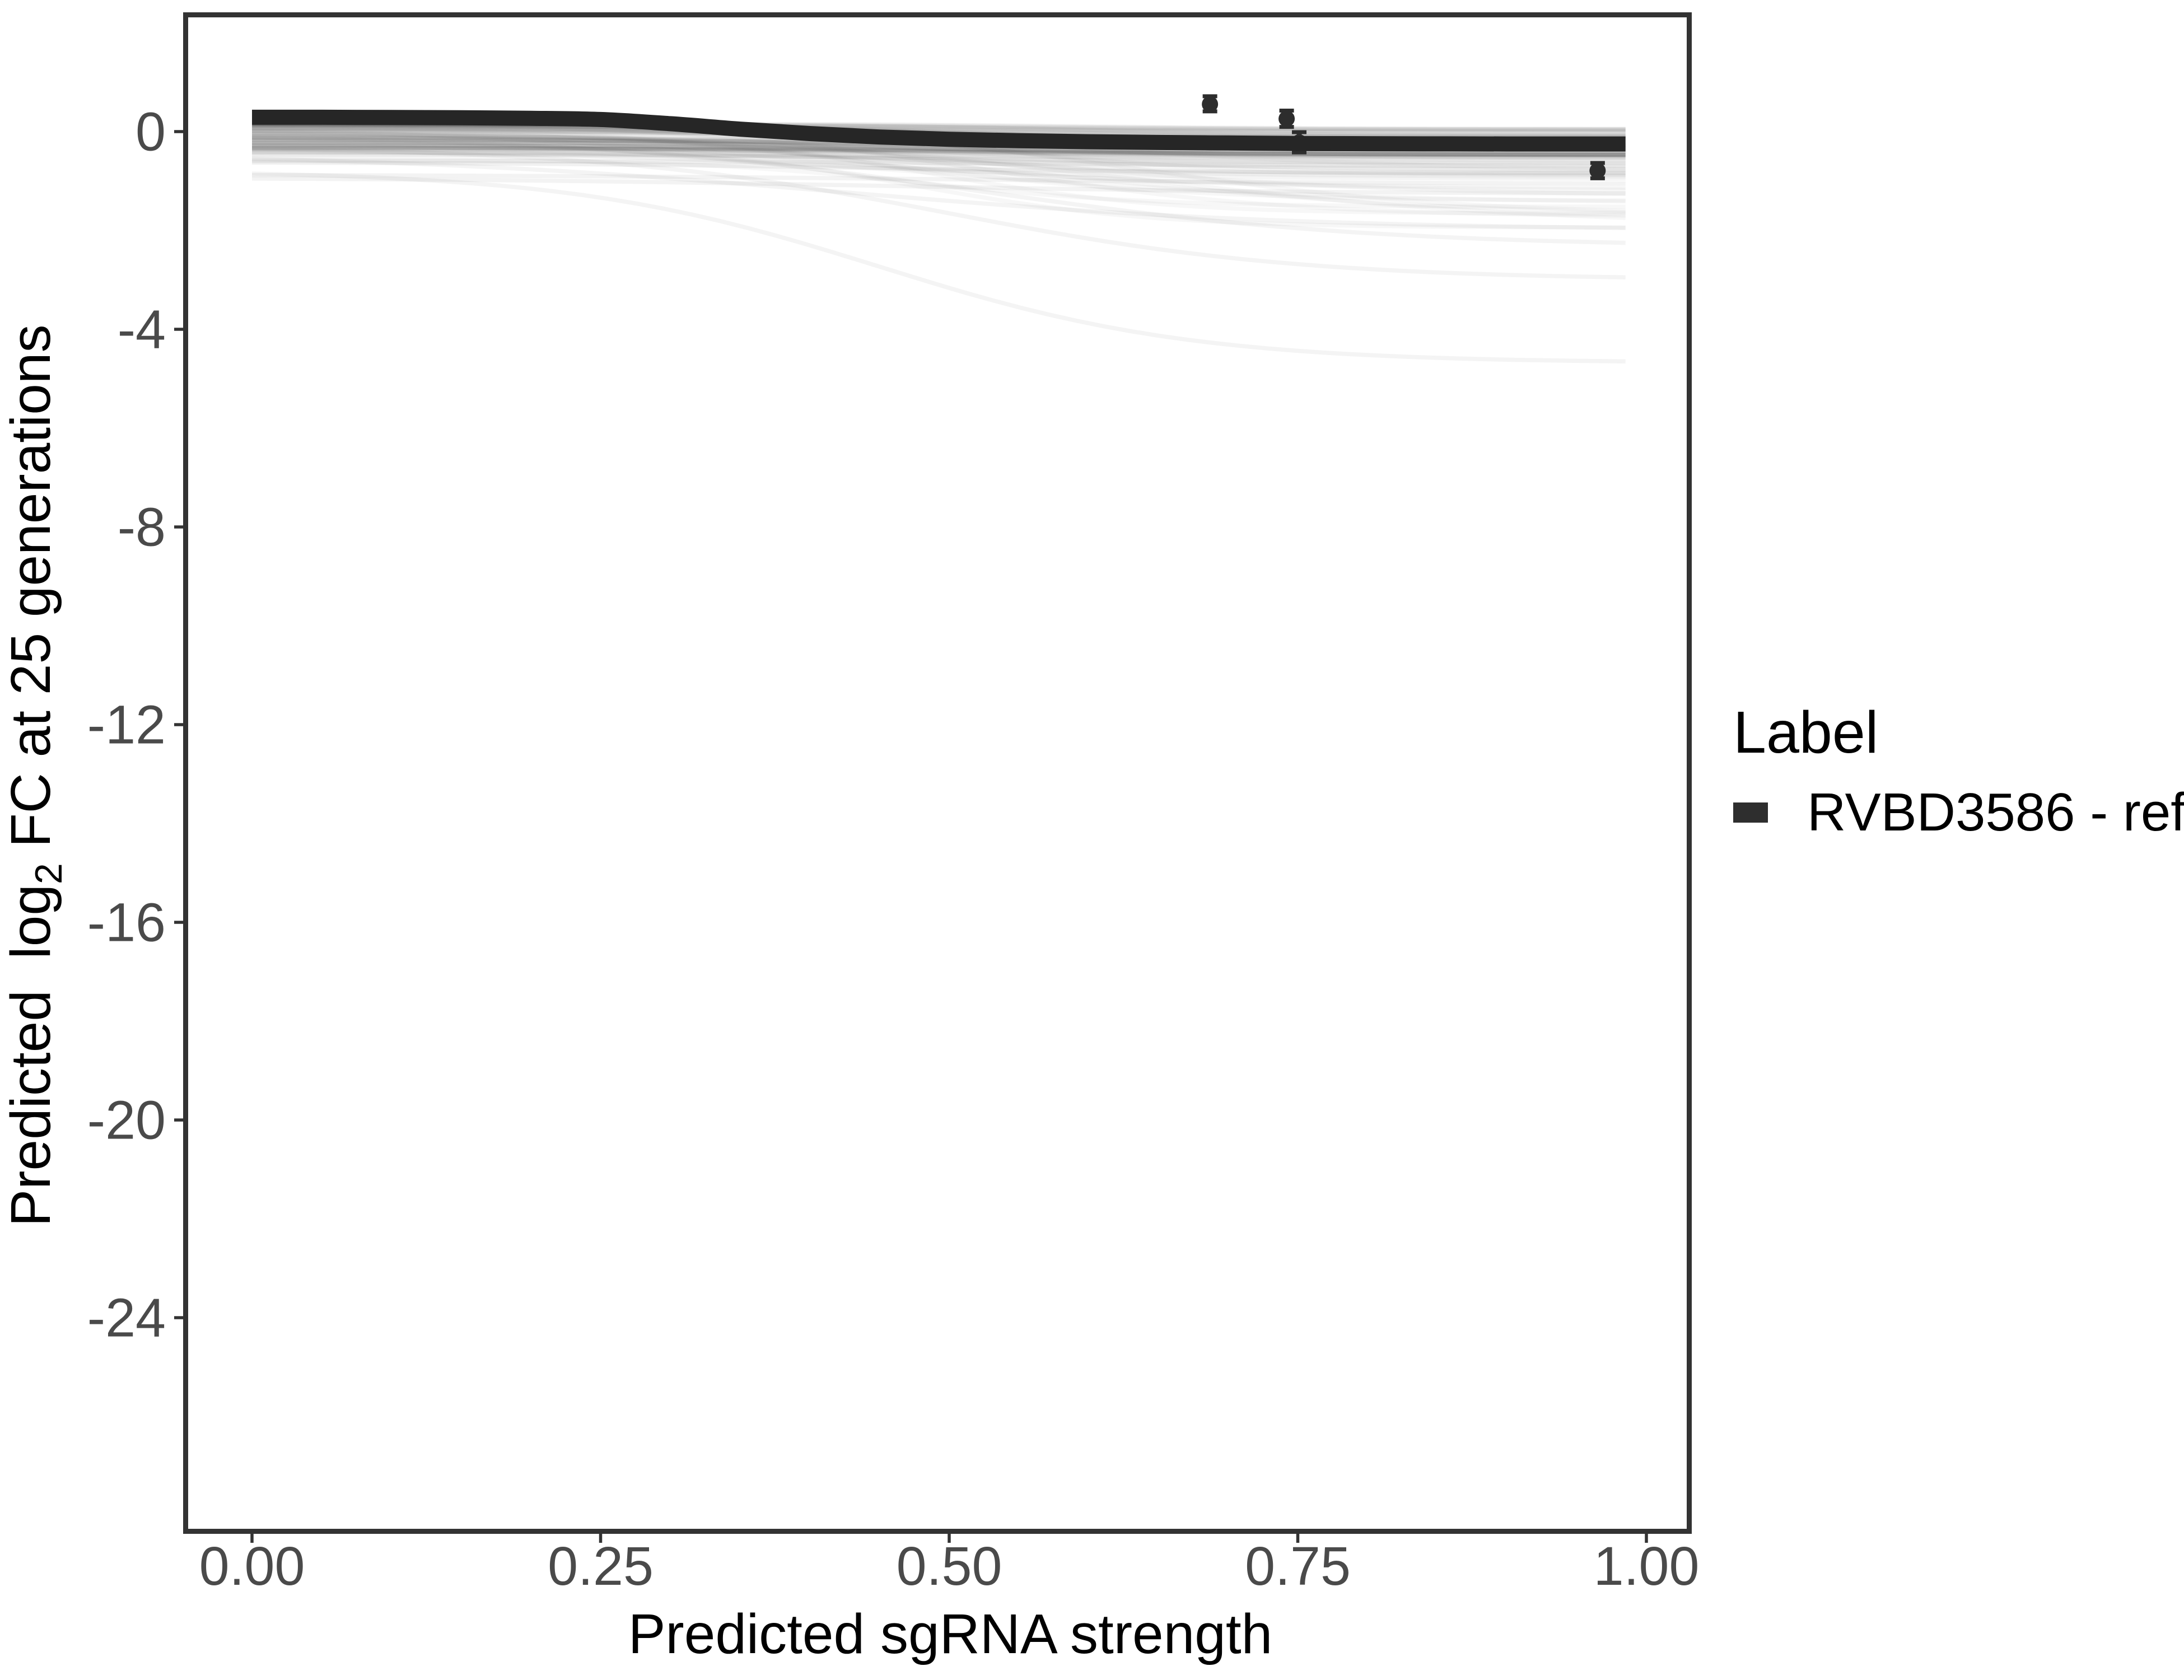 The image size is (2184, 1680). What do you see at coordinates (151, 132) in the screenshot?
I see `y-tick-label: 0` at bounding box center [151, 132].